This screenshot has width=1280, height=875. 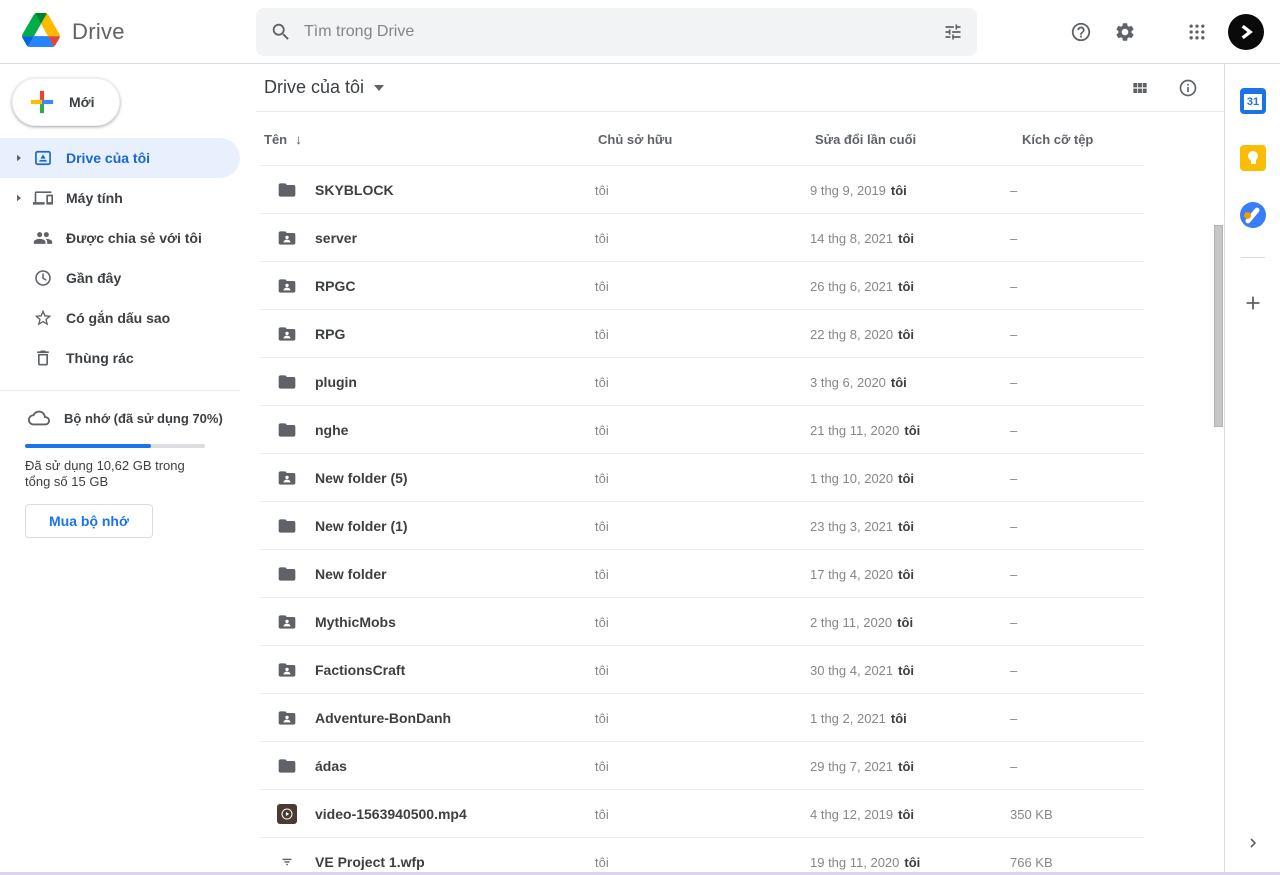 What do you see at coordinates (953, 32) in the screenshot?
I see `search-options-icon` at bounding box center [953, 32].